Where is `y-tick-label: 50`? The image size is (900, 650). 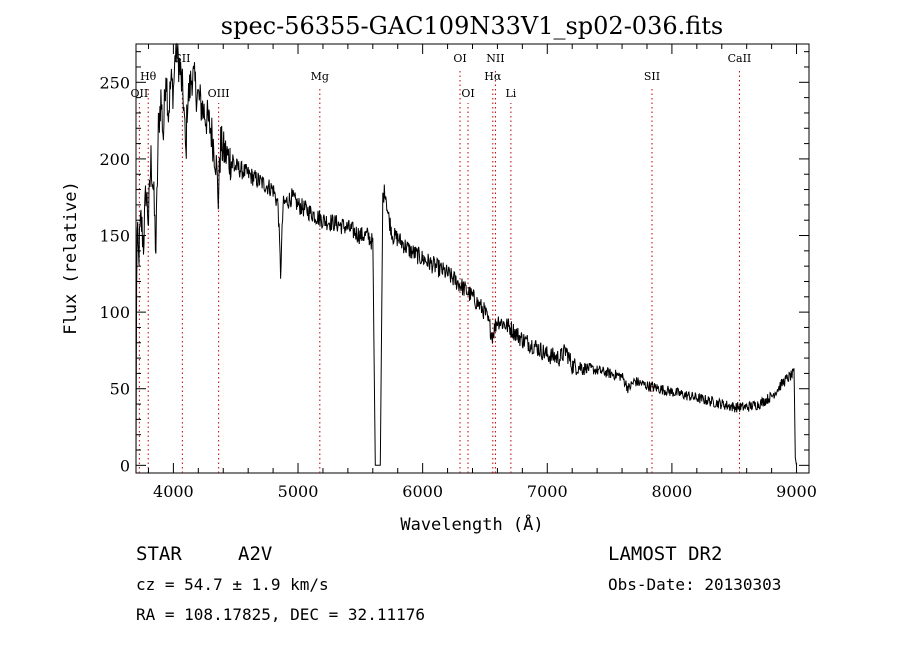 y-tick-label: 50 is located at coordinates (120, 389).